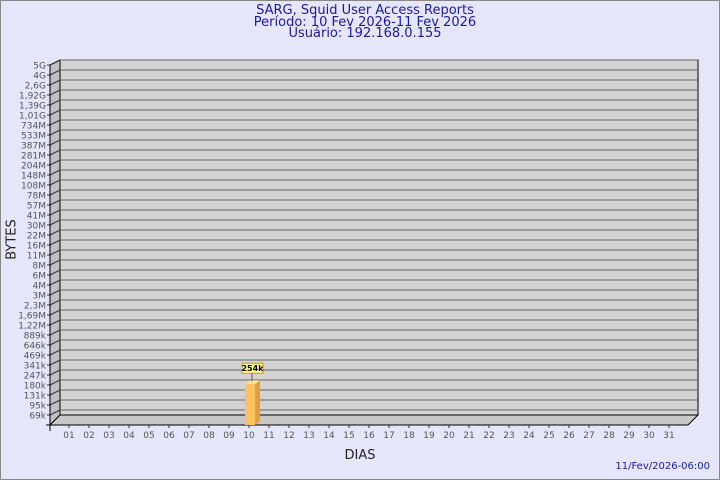 This screenshot has width=720, height=480. What do you see at coordinates (329, 436) in the screenshot?
I see `x-tick-label: 14` at bounding box center [329, 436].